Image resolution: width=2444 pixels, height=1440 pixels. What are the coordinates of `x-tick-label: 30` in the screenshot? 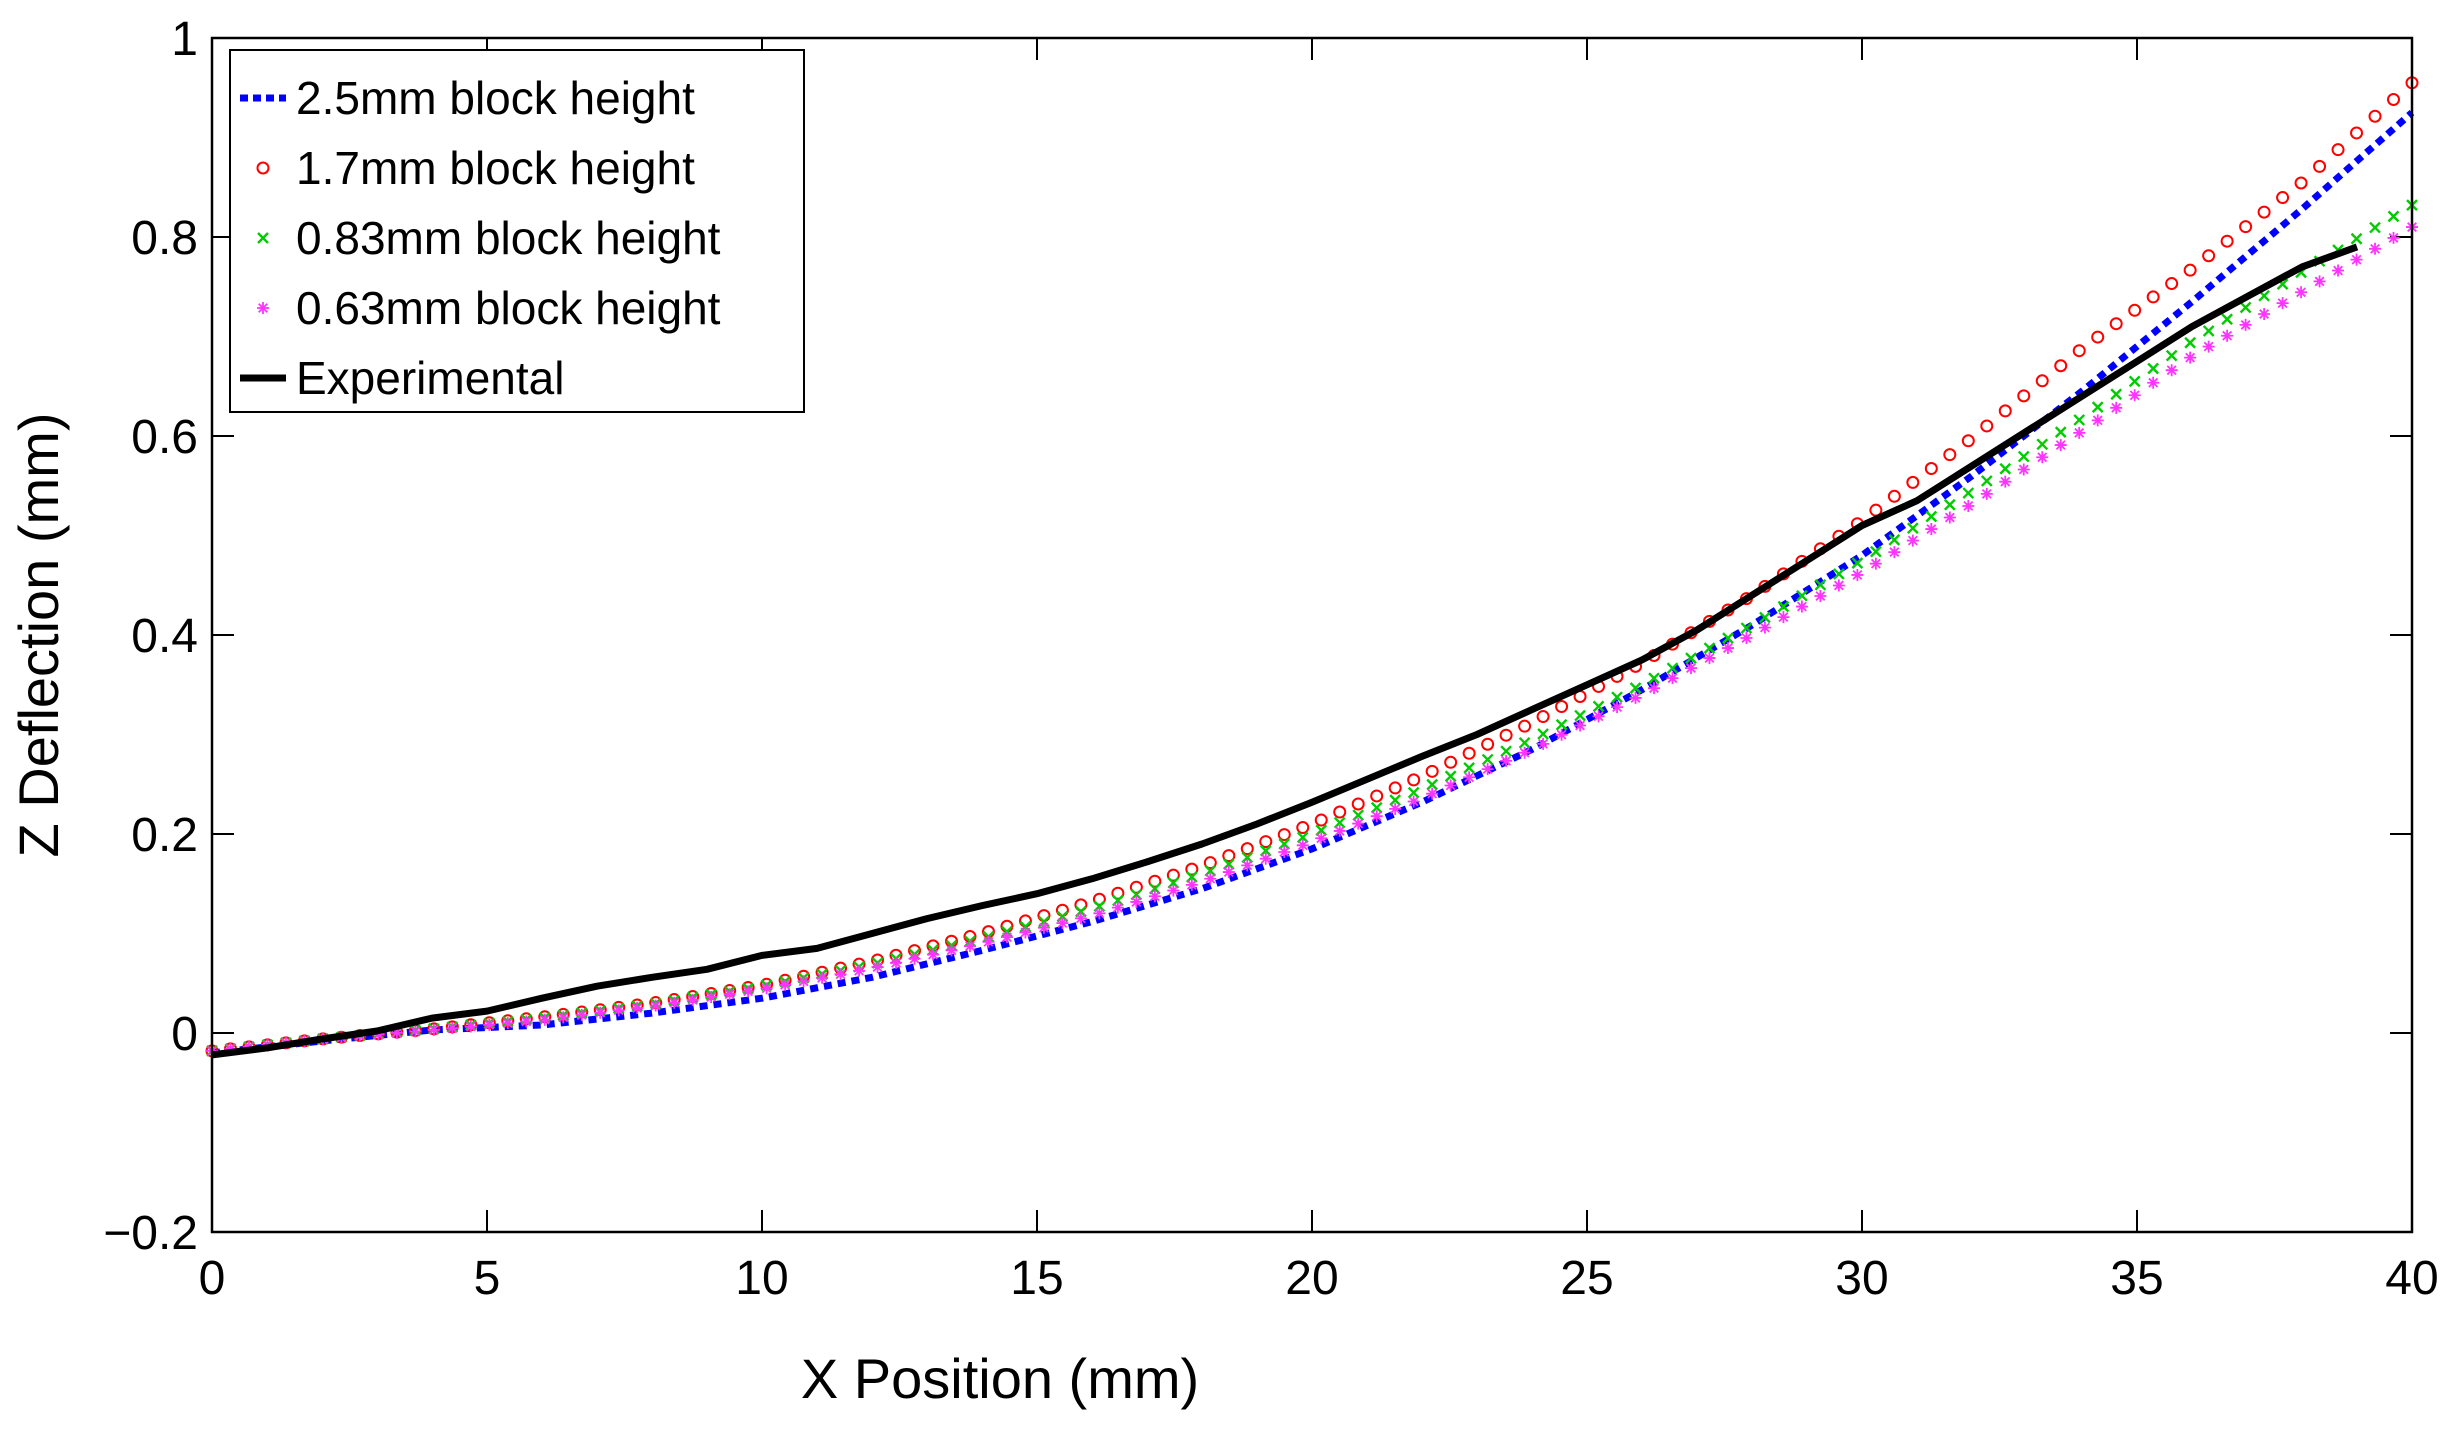 It's located at (1861, 1278).